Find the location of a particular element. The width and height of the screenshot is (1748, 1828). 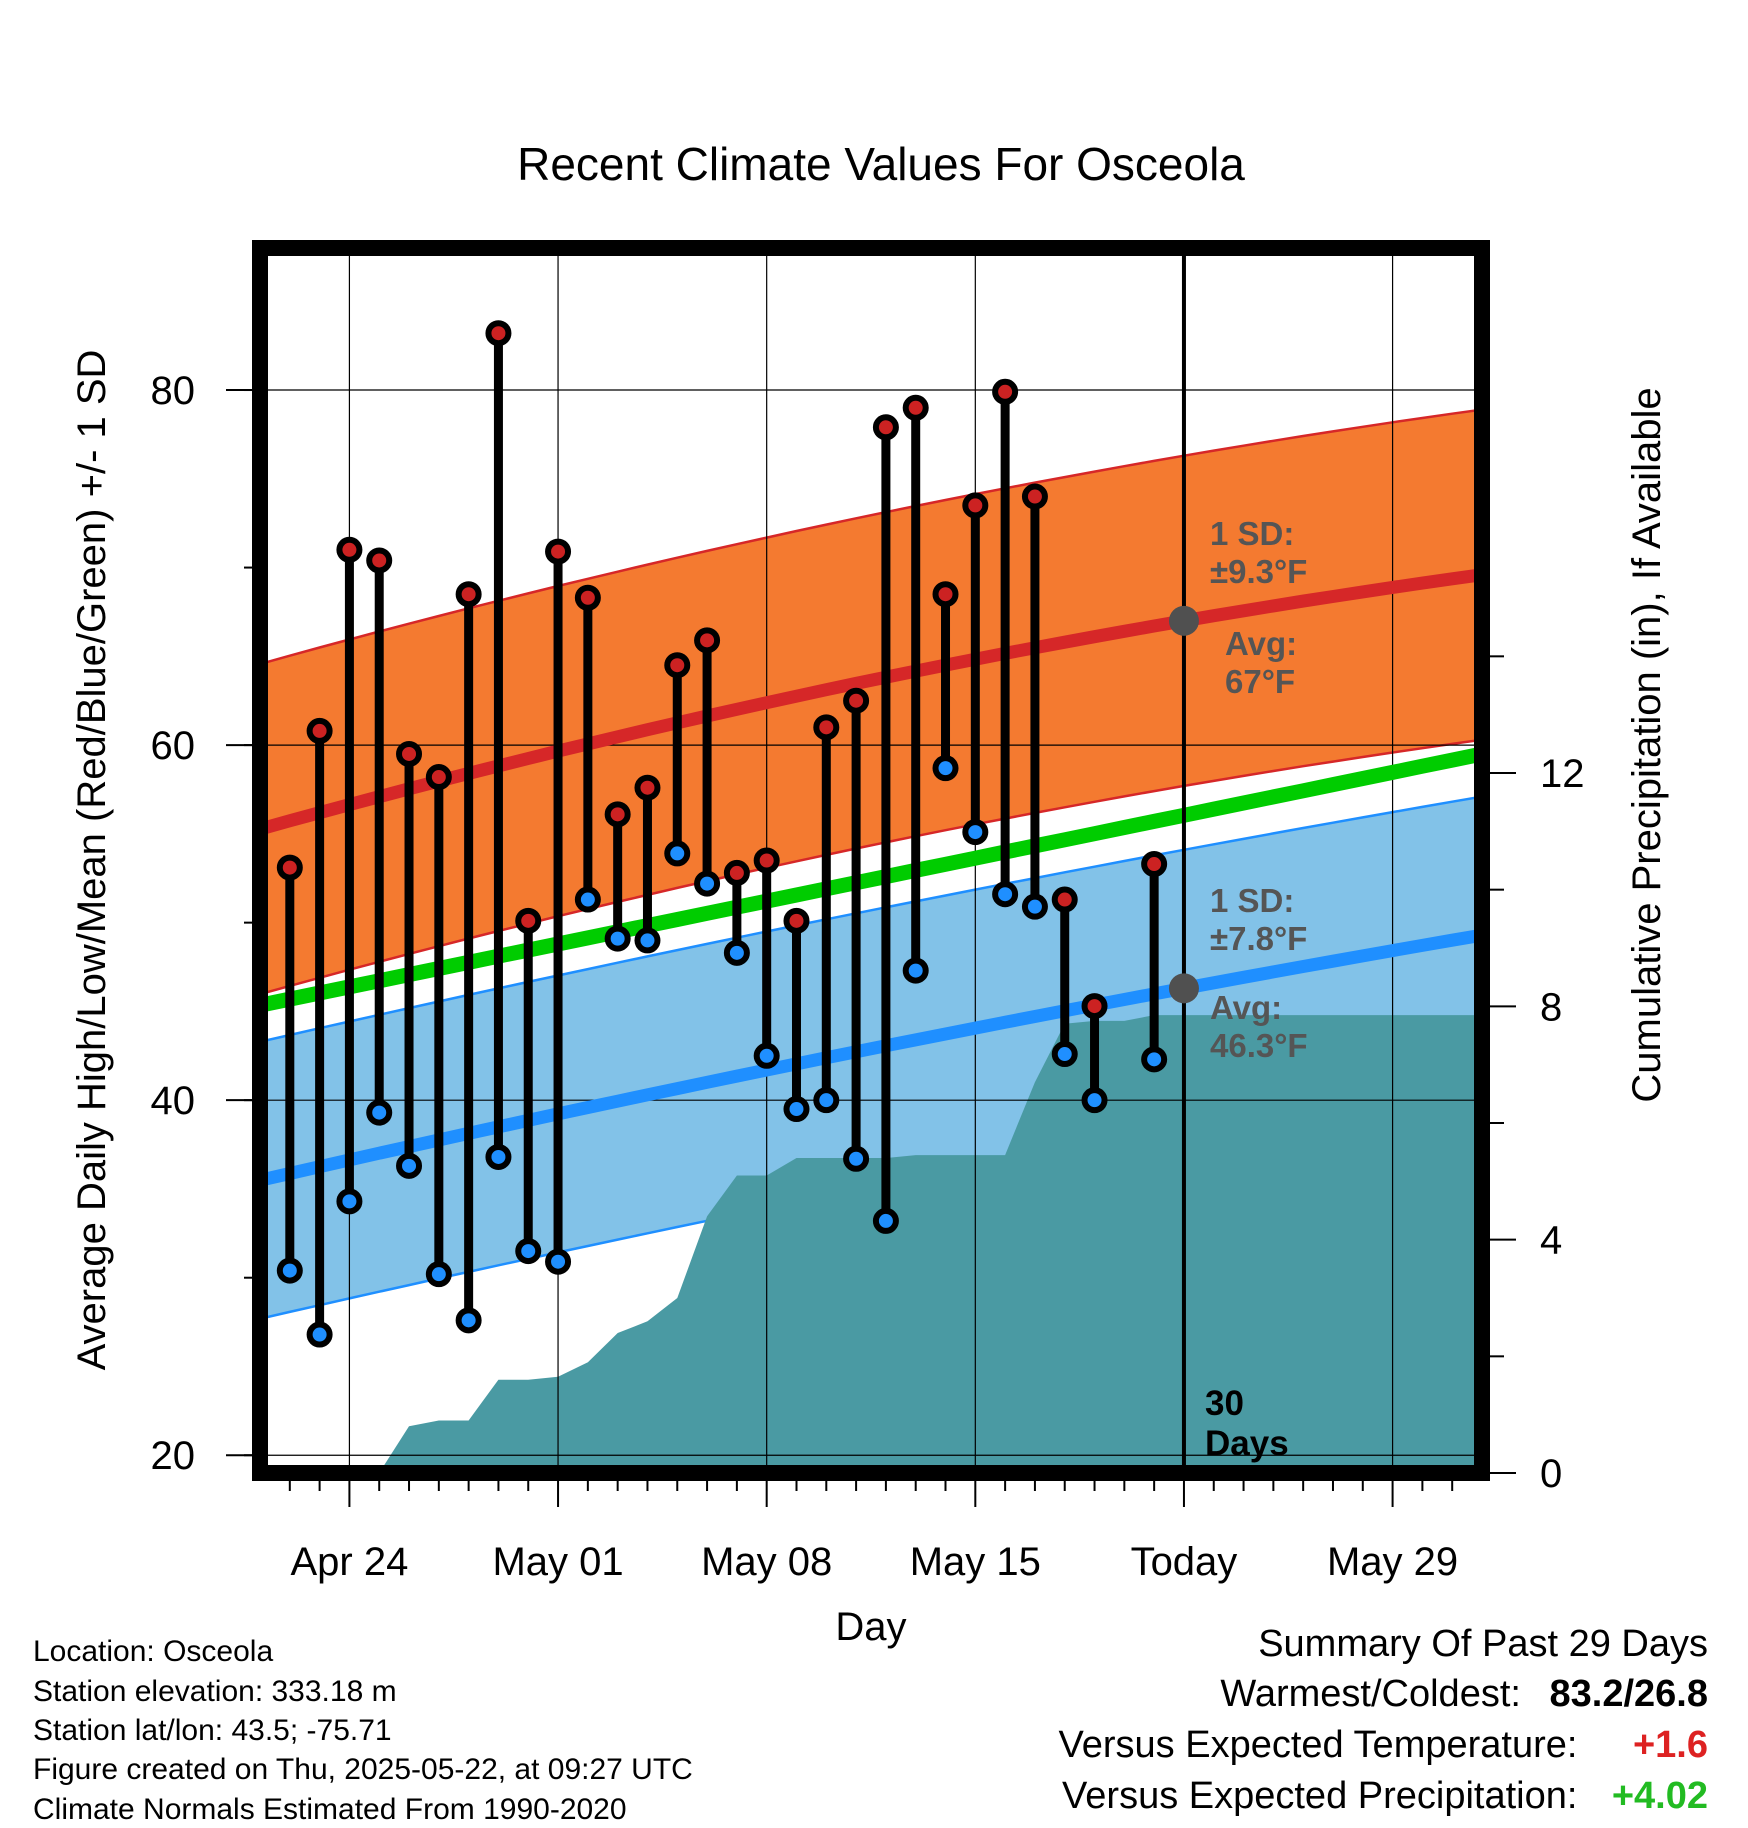

days-annotation-line: Days is located at coordinates (1247, 1443).